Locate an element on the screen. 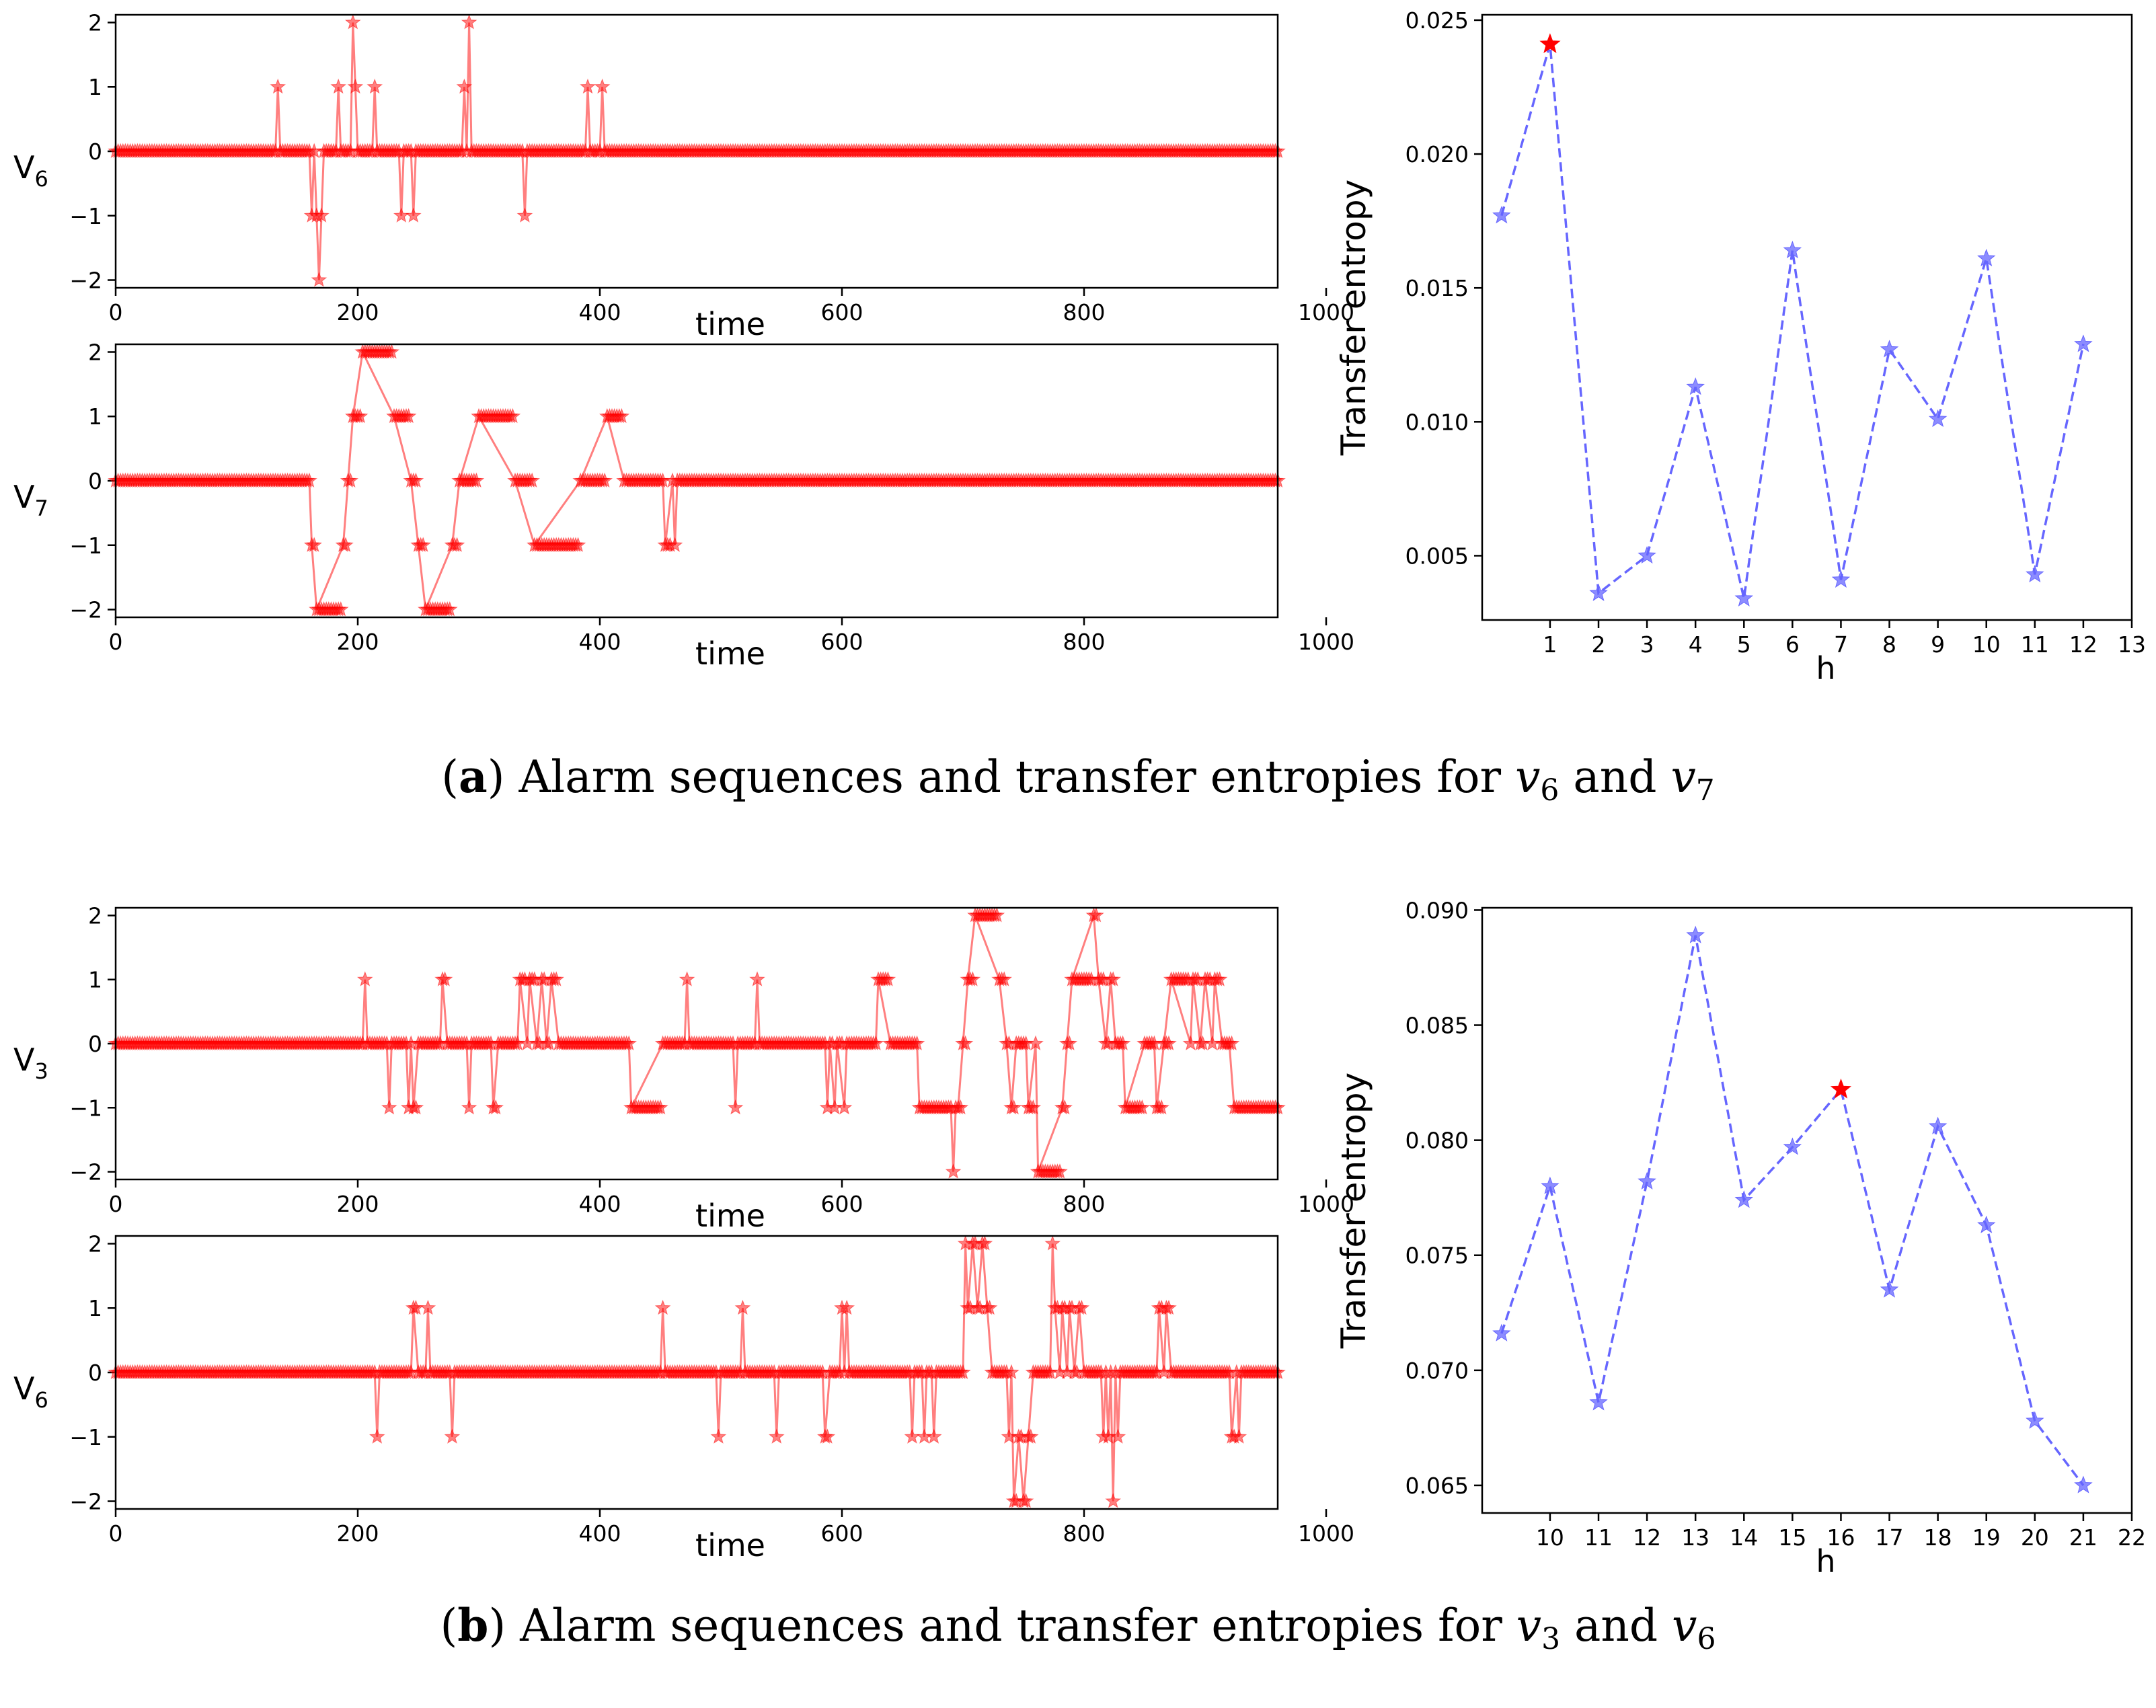 Image resolution: width=2156 pixels, height=1708 pixels. x-tick-label: 10 is located at coordinates (1987, 644).